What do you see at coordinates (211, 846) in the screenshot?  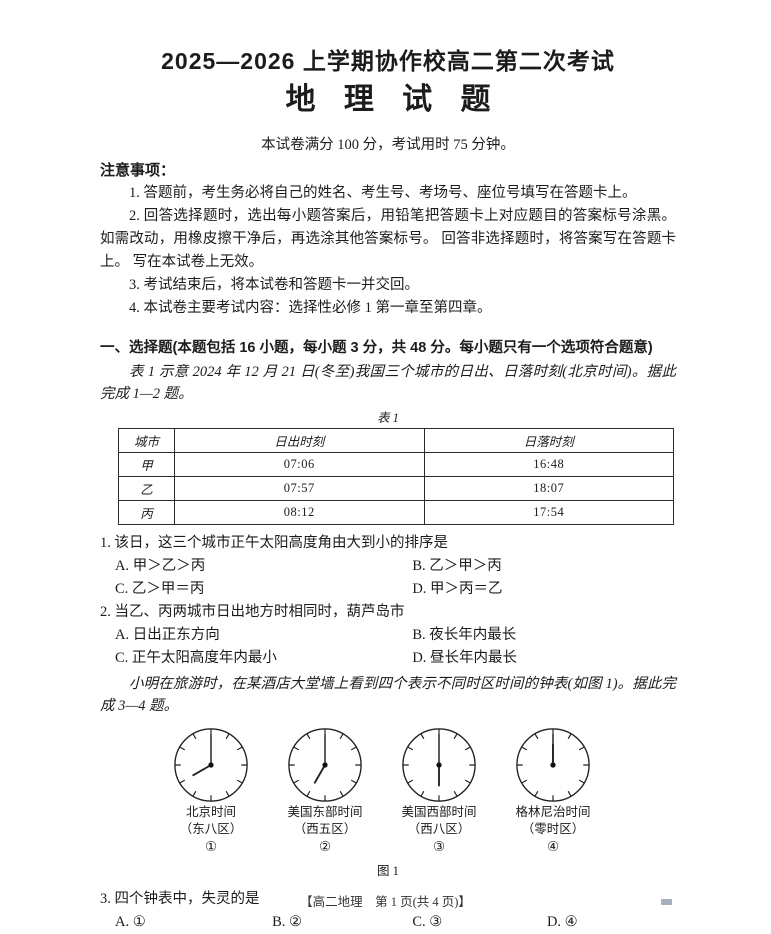 I see `clock-number: ①` at bounding box center [211, 846].